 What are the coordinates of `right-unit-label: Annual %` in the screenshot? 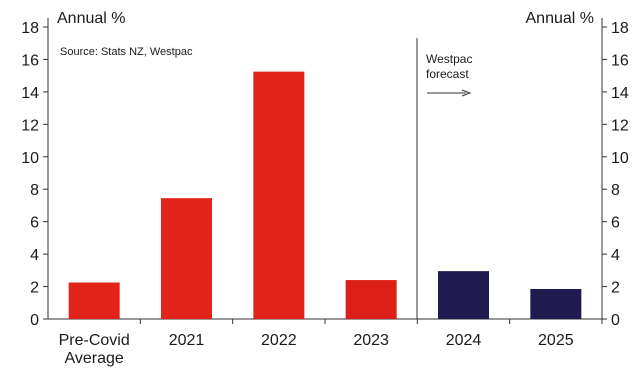 It's located at (560, 18).